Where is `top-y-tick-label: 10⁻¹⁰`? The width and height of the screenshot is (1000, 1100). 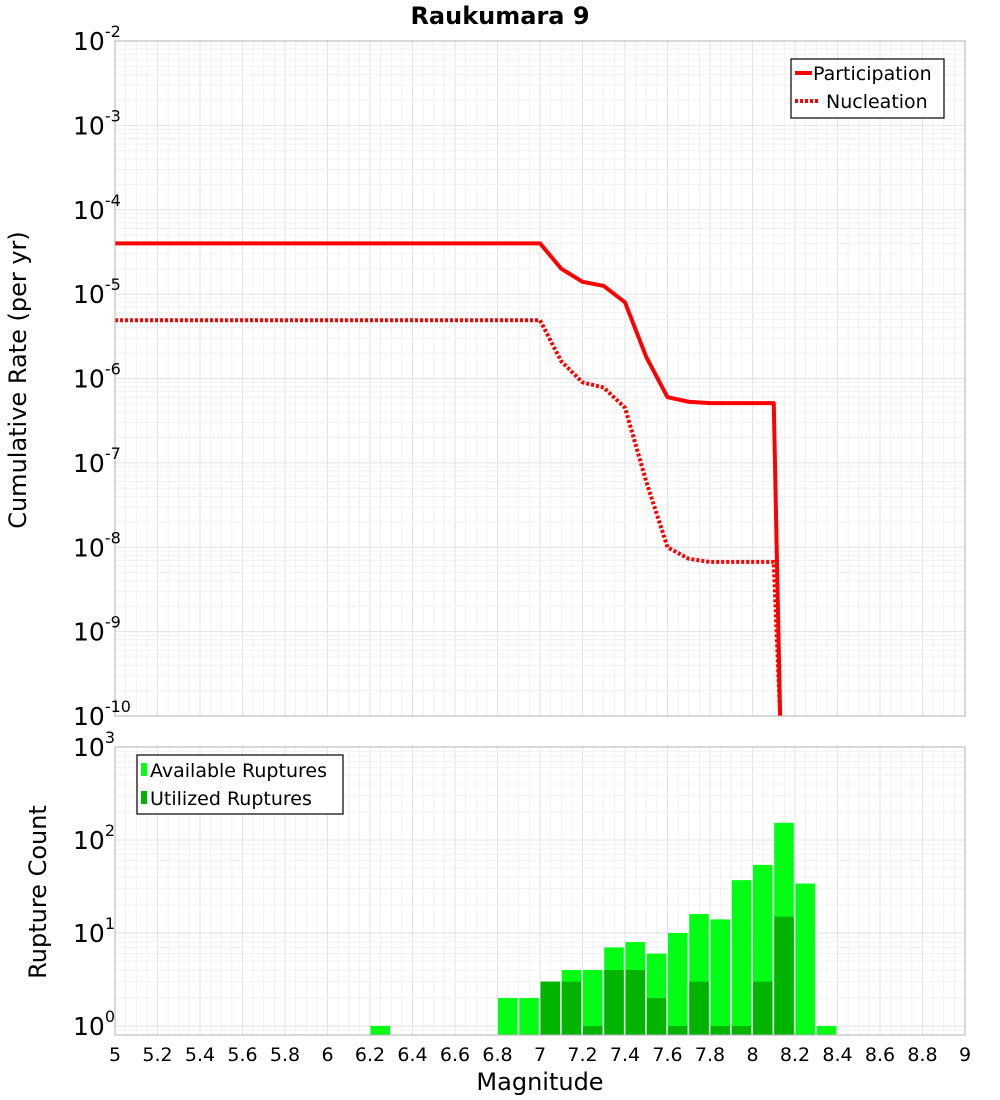
top-y-tick-label: 10⁻¹⁰ is located at coordinates (102, 714).